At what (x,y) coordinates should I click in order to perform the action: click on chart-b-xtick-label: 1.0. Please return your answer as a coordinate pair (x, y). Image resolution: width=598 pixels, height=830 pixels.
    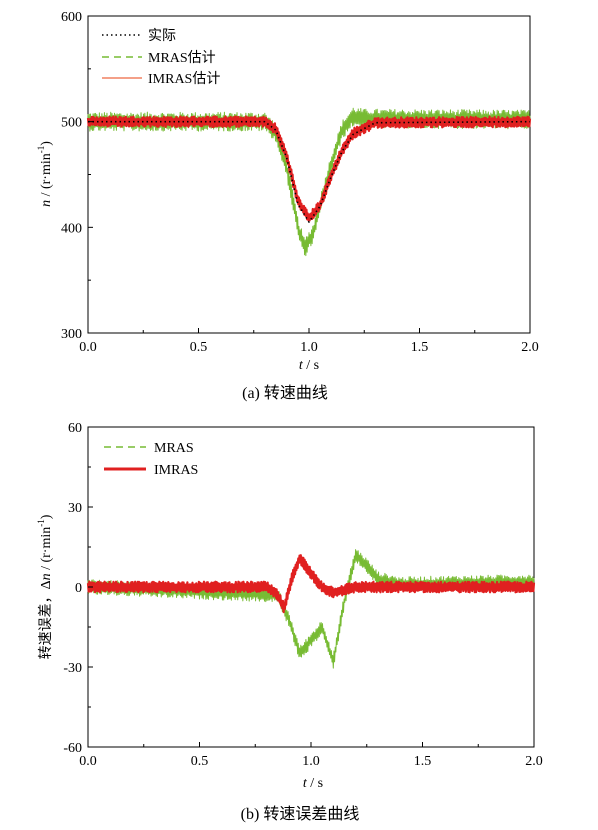
    Looking at the image, I should click on (311, 761).